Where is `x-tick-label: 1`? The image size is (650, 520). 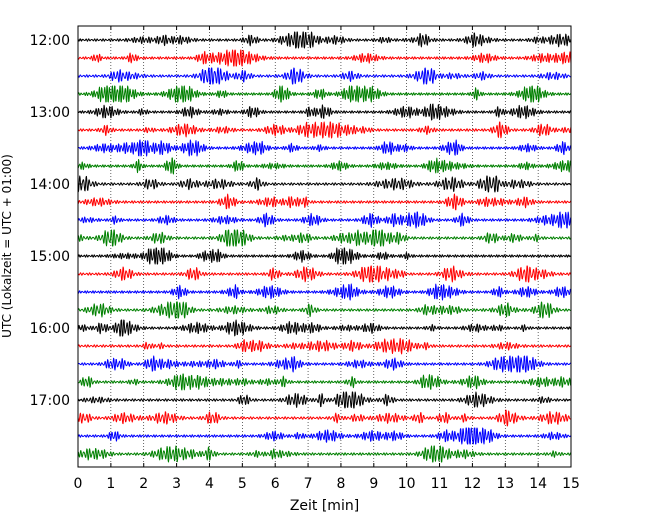 x-tick-label: 1 is located at coordinates (110, 484).